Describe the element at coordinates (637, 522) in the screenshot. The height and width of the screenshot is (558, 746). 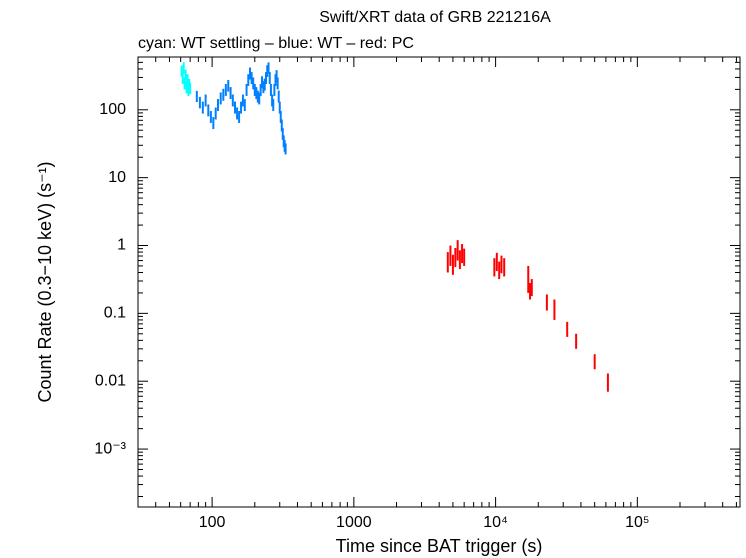
I see `x-tick-label: 10⁵` at that location.